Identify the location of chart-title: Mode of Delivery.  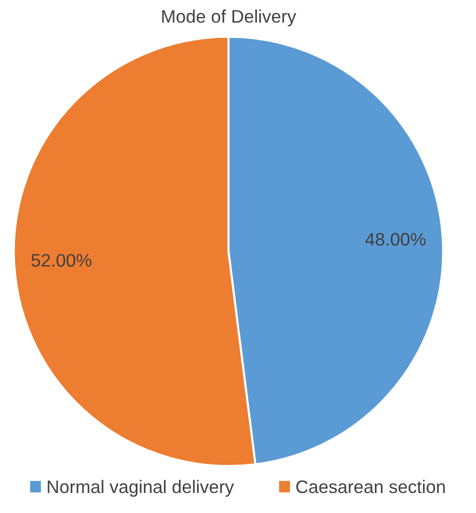
(229, 18).